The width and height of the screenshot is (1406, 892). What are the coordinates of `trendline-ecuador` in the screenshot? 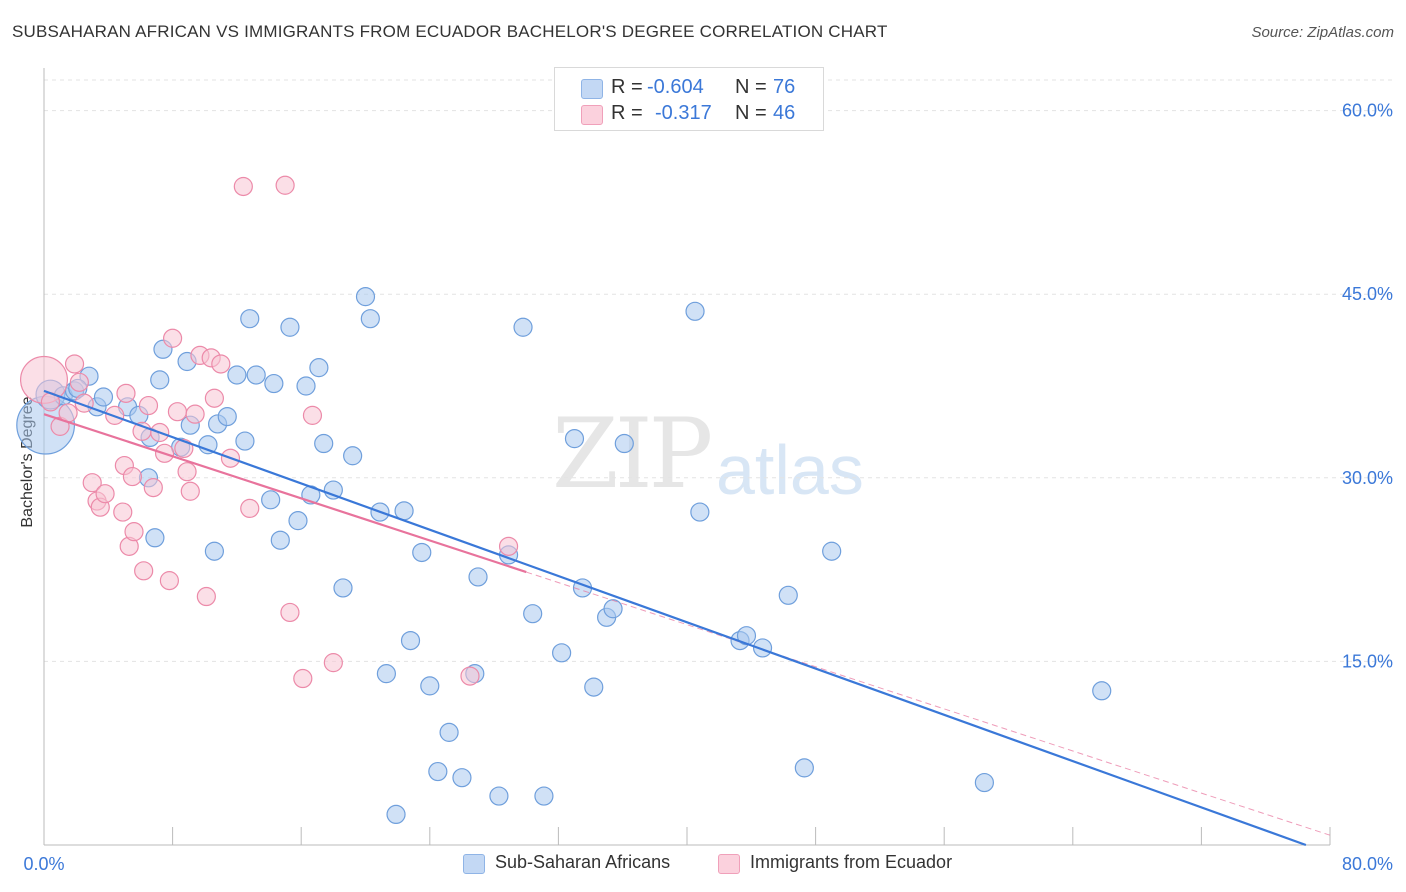 It's located at (285, 493).